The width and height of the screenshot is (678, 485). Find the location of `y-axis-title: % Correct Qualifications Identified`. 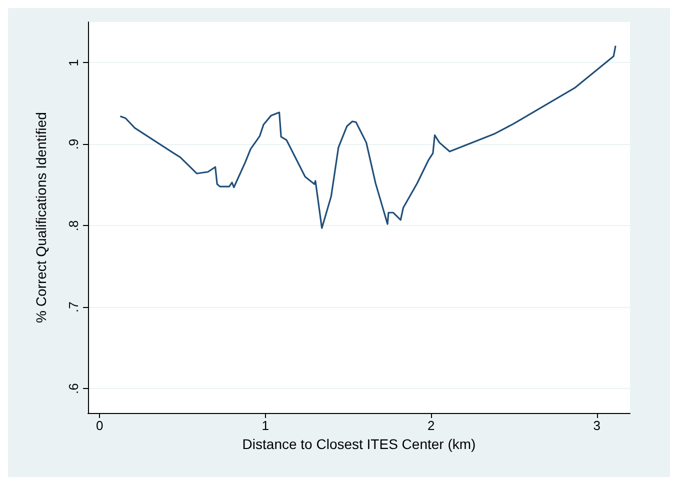

y-axis-title: % Correct Qualifications Identified is located at coordinates (41, 217).